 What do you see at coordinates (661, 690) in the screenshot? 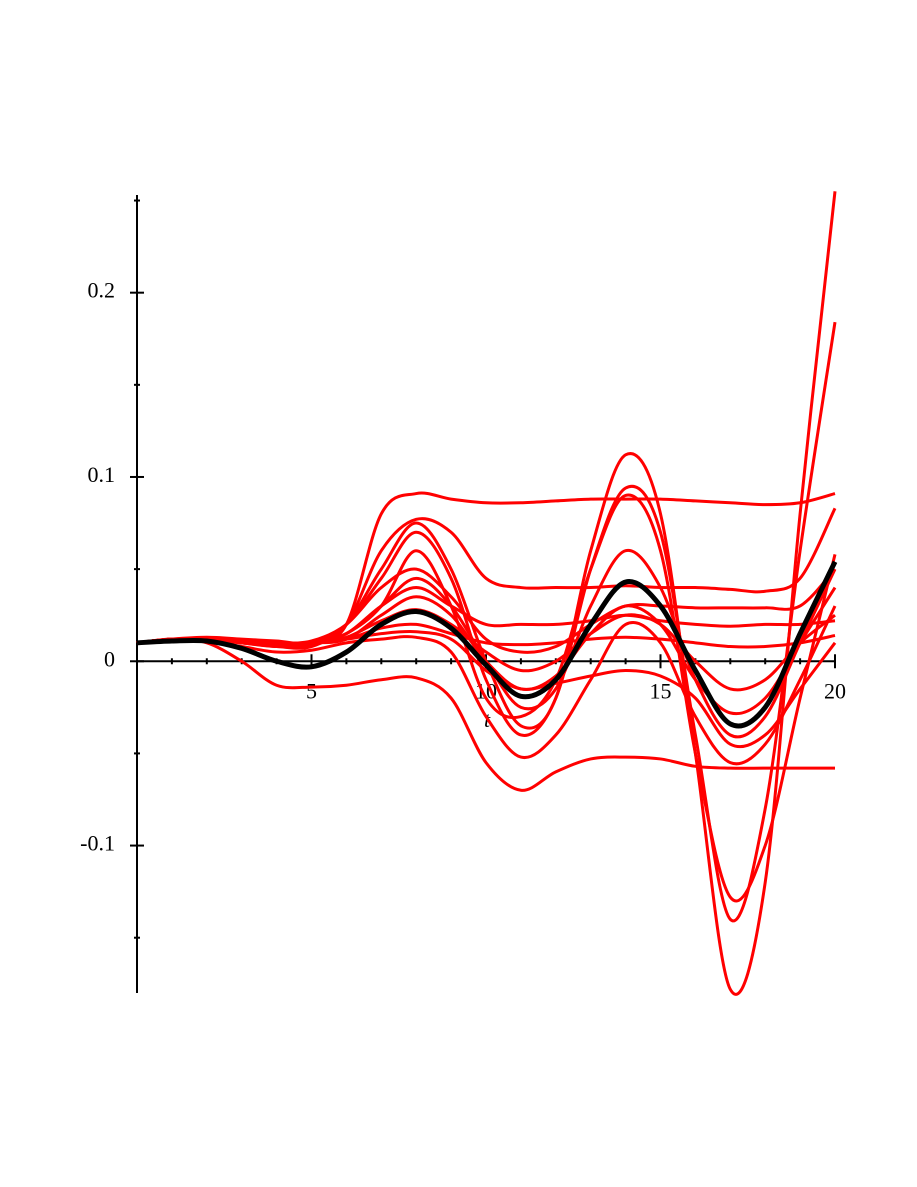
I see `x-tick-label: 15` at bounding box center [661, 690].